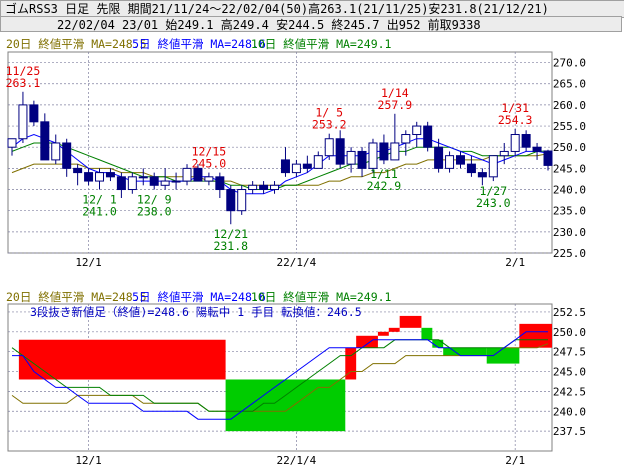  What do you see at coordinates (209, 152) in the screenshot?
I see `high-label-date: 12/15` at bounding box center [209, 152].